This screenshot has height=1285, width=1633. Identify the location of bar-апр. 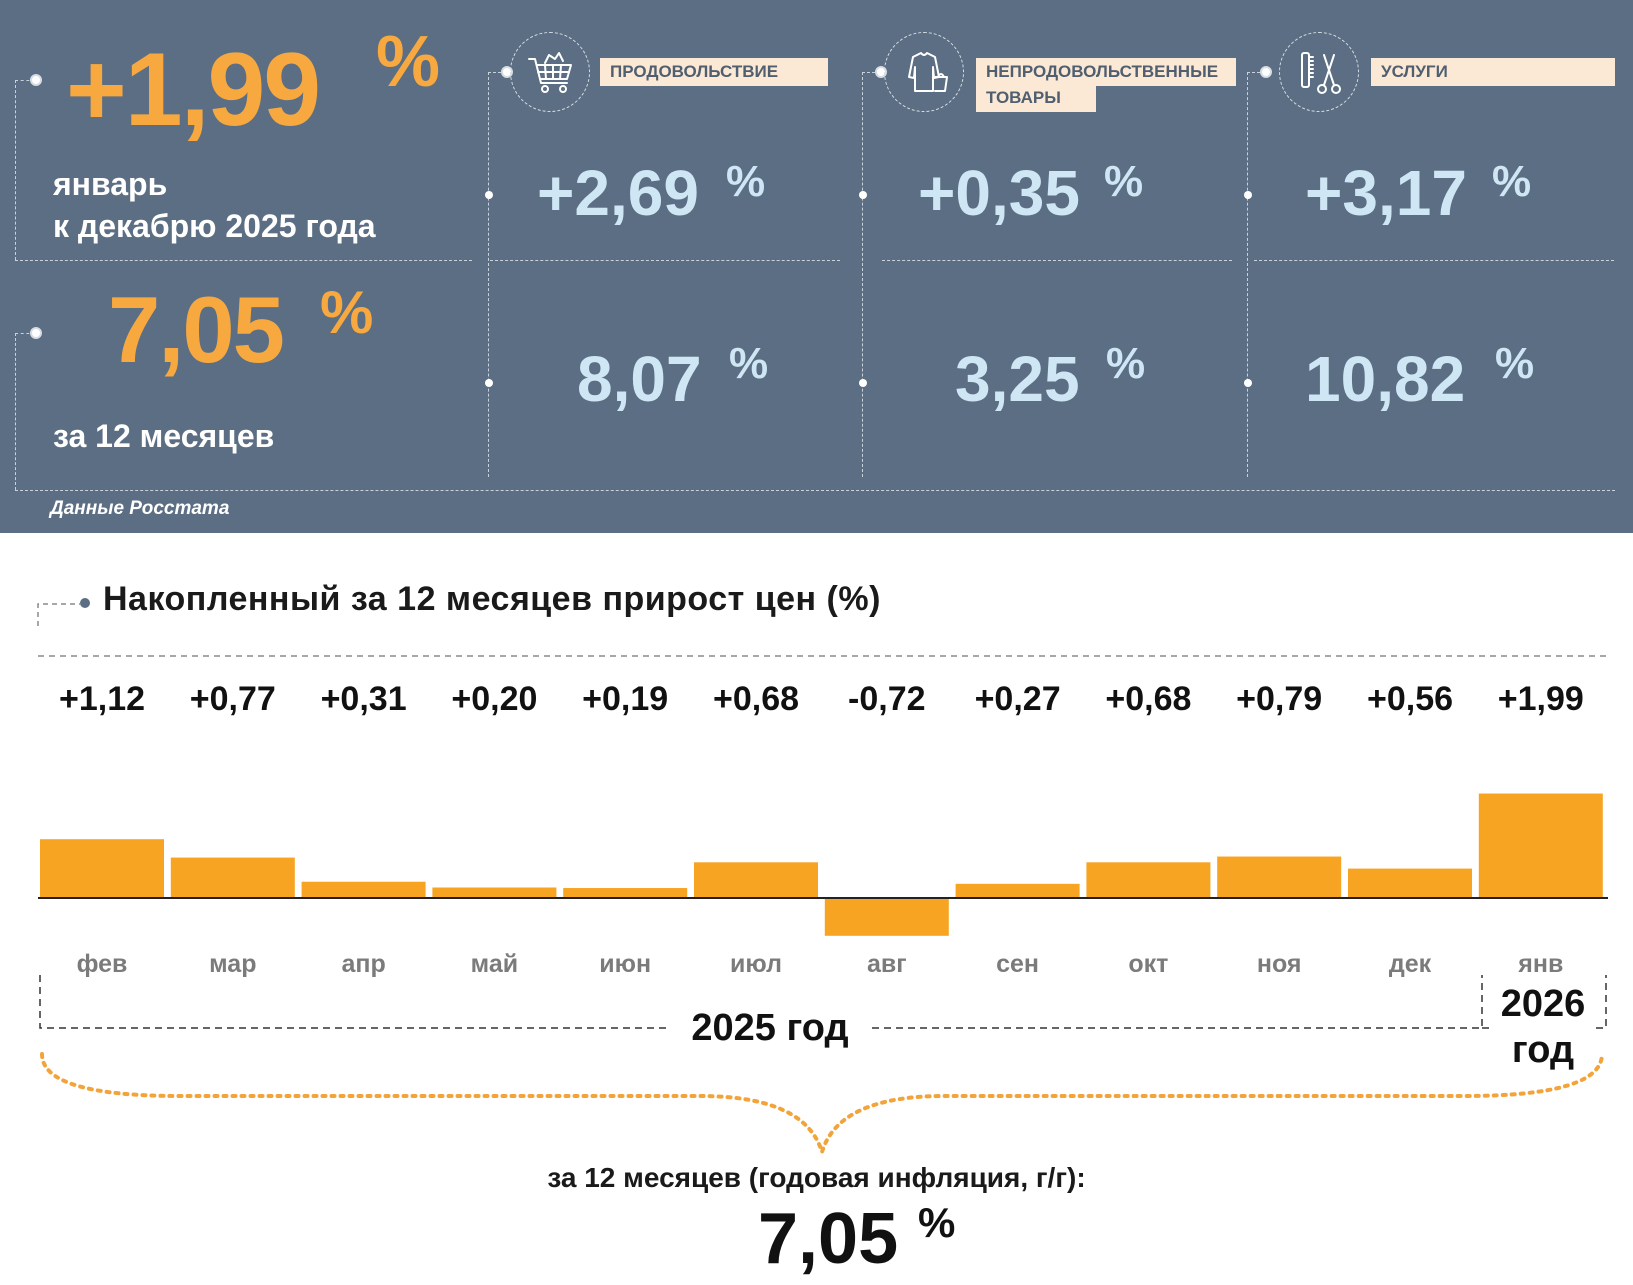
(363, 889).